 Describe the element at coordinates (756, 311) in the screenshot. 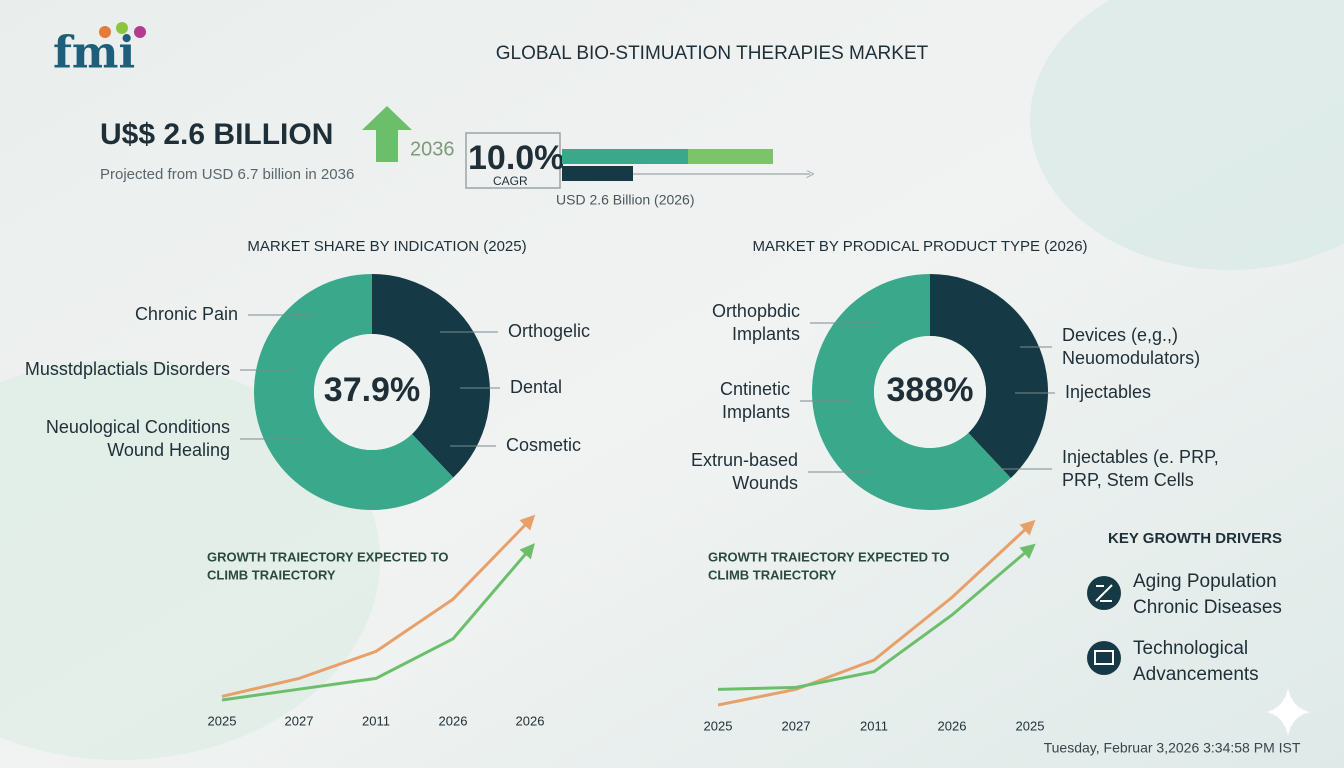

I see `donut-label: Orthopbdic` at that location.